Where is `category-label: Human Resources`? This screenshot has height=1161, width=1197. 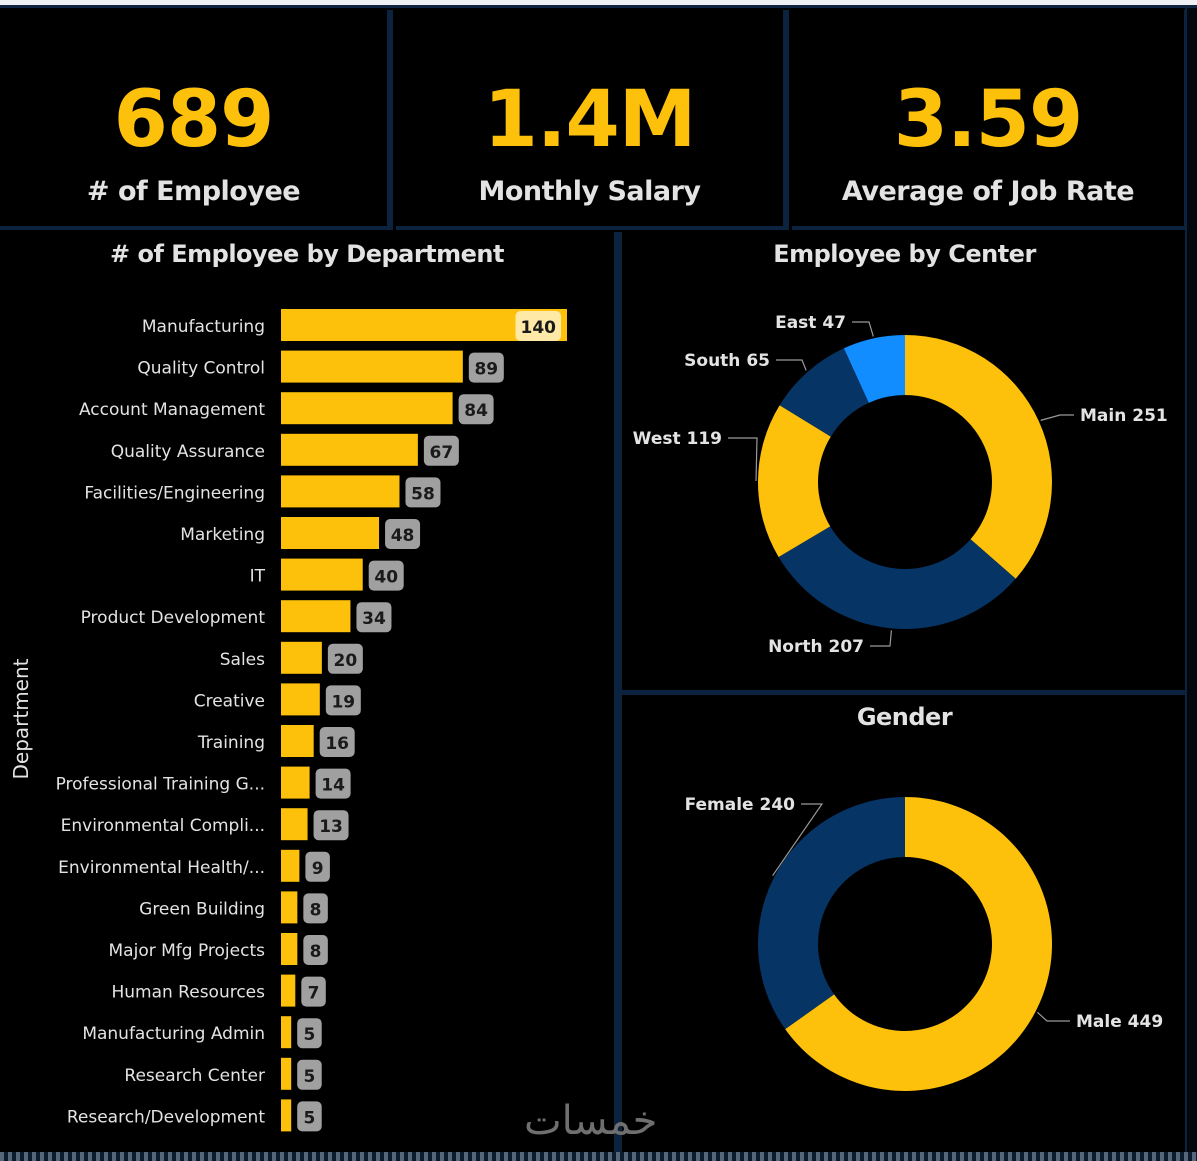 category-label: Human Resources is located at coordinates (188, 993).